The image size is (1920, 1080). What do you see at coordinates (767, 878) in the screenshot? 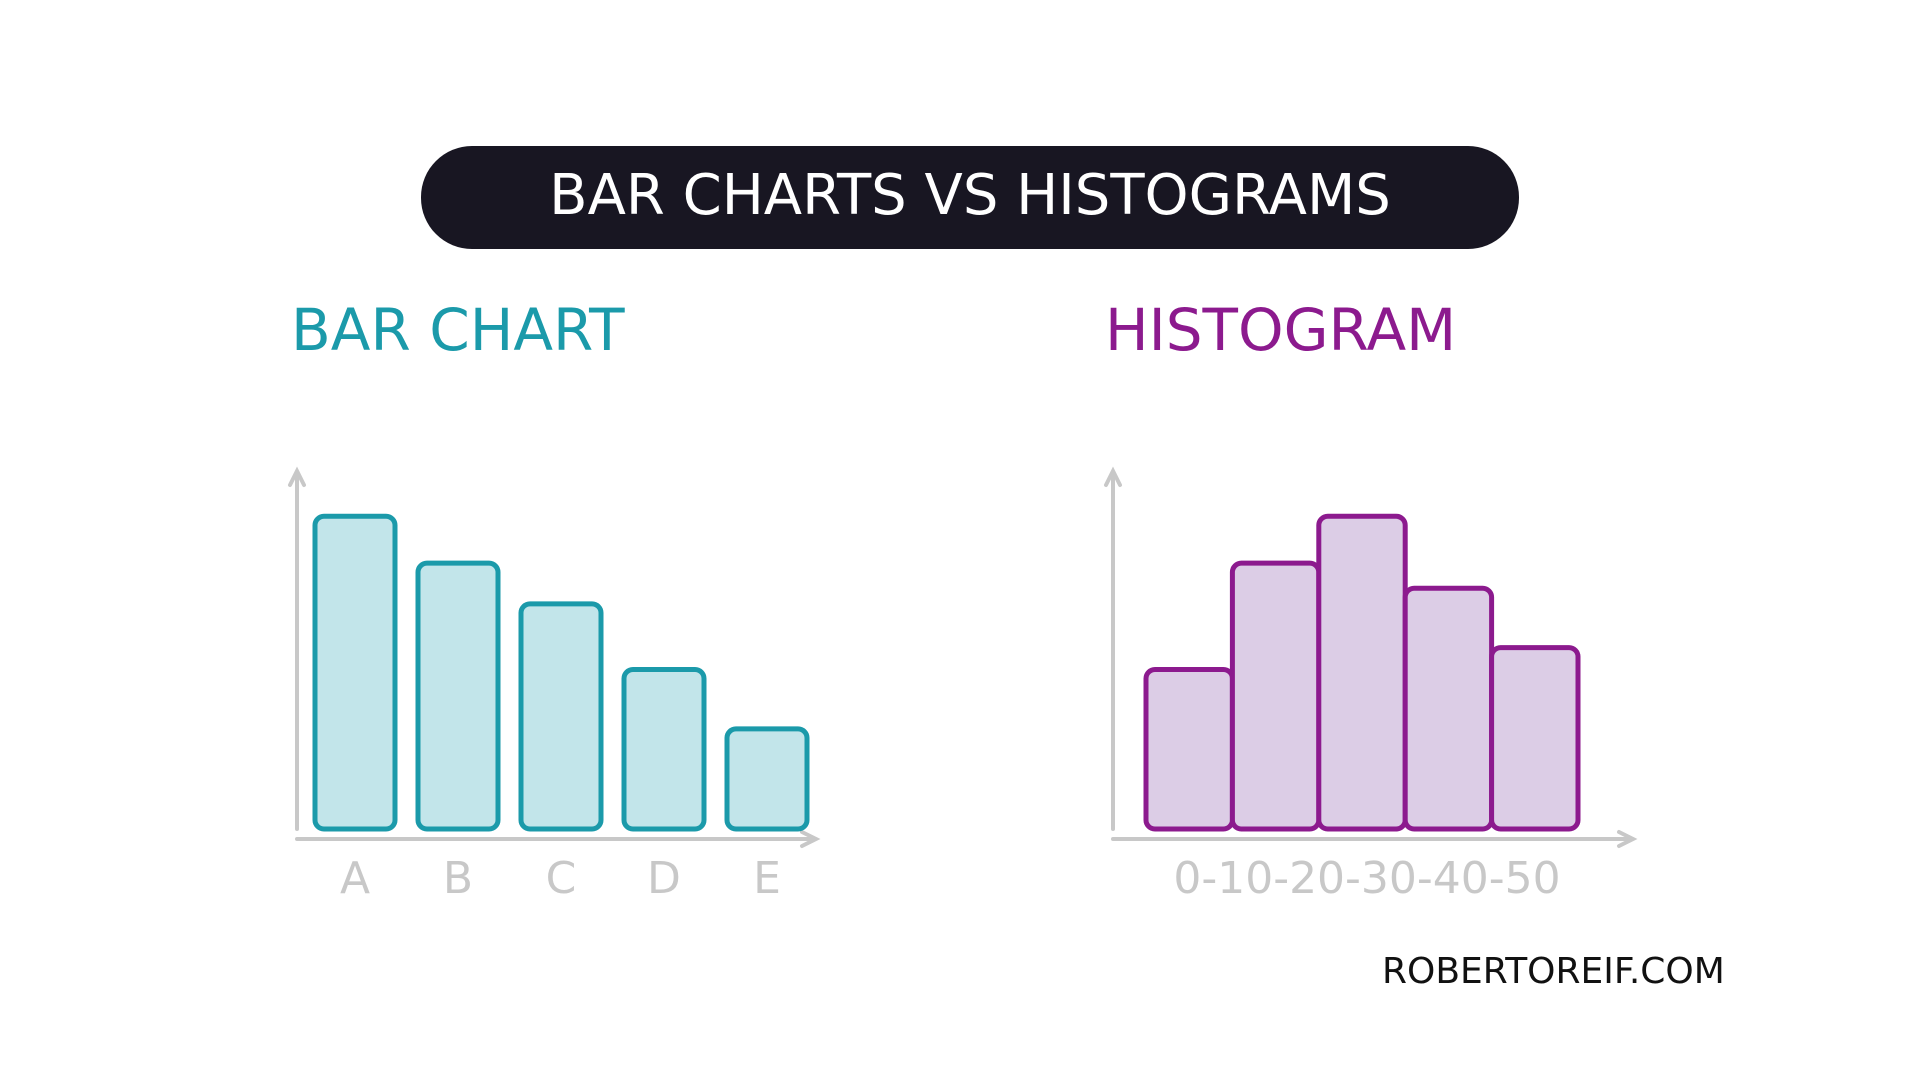
I see `x-tick-label: E` at bounding box center [767, 878].